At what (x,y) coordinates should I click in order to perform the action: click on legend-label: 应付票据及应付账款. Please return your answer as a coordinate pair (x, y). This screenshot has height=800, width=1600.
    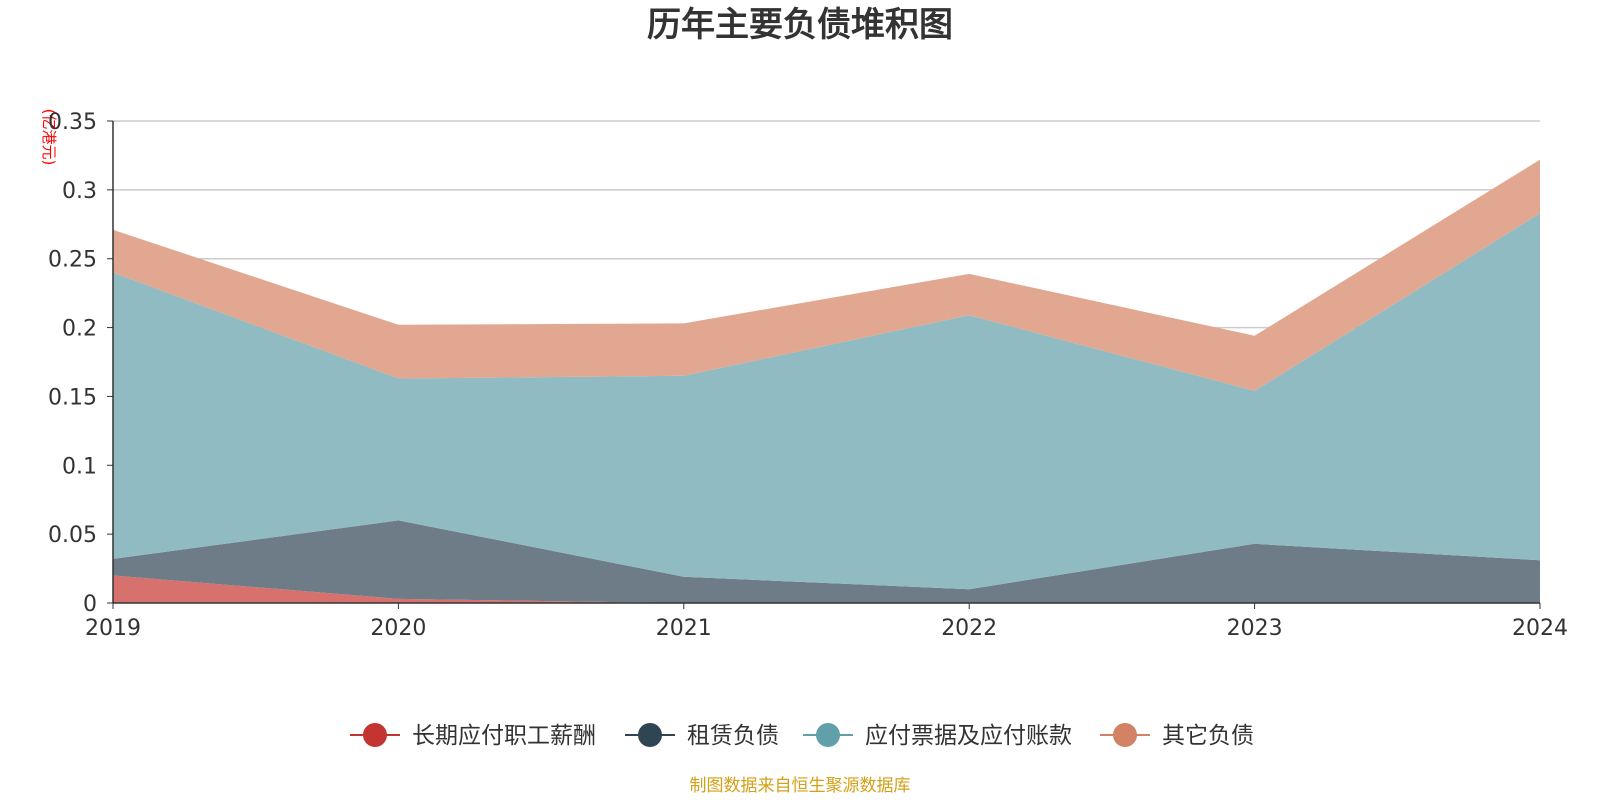
    Looking at the image, I should click on (968, 736).